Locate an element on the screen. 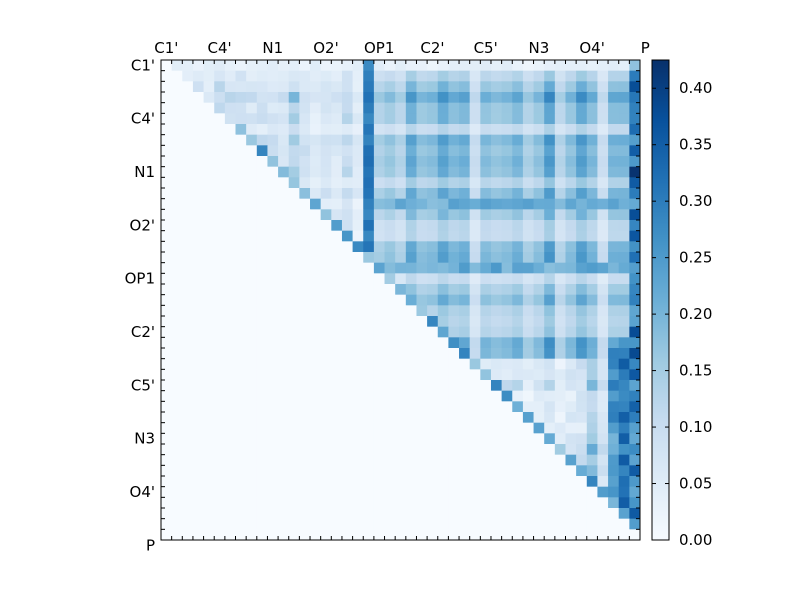  colorbar-tick-label: 0.05 is located at coordinates (695, 484).